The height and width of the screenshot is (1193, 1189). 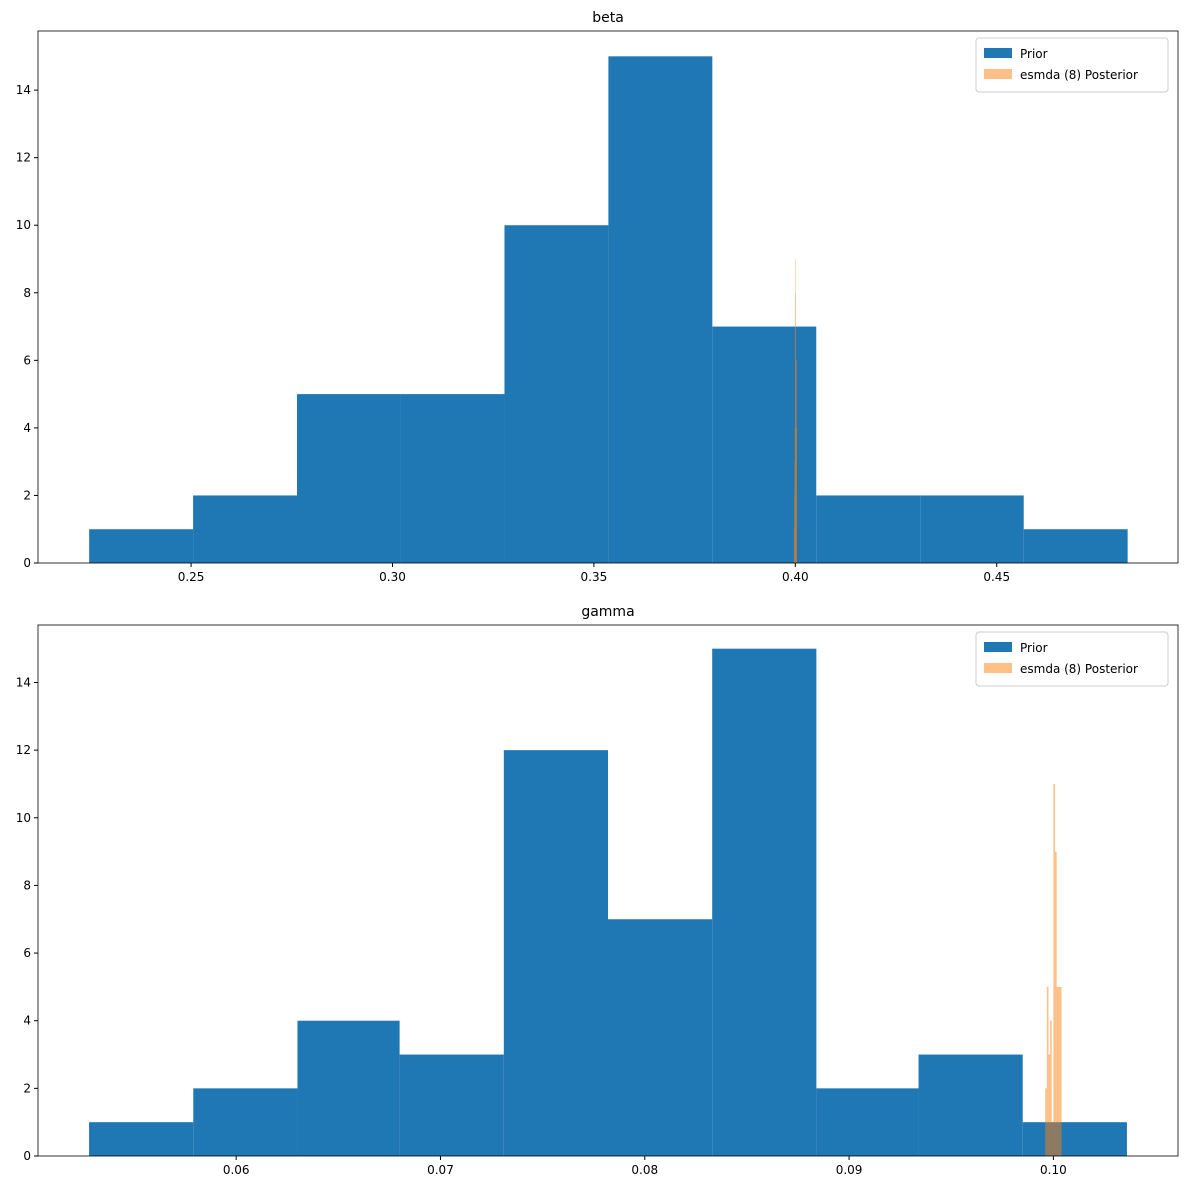 What do you see at coordinates (191, 577) in the screenshot?
I see `x-tick-label: 0.25` at bounding box center [191, 577].